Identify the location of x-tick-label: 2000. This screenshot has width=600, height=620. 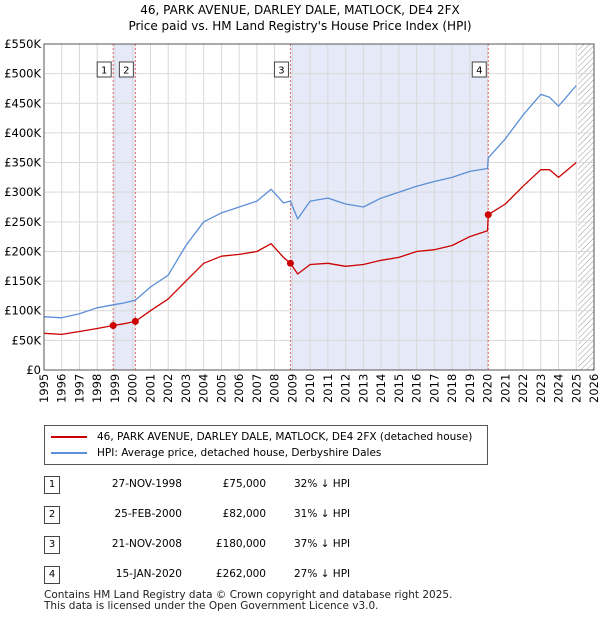
(133, 388).